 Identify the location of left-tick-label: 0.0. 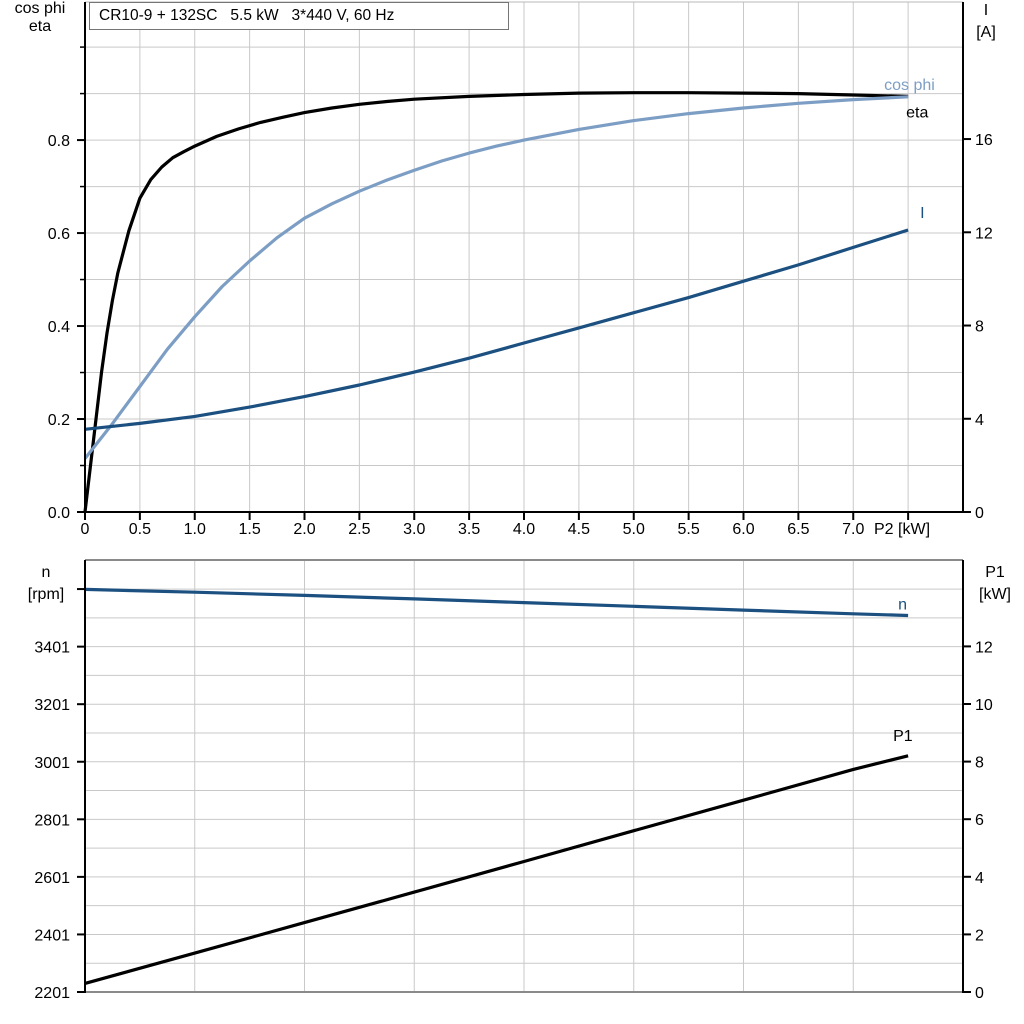
(59, 513).